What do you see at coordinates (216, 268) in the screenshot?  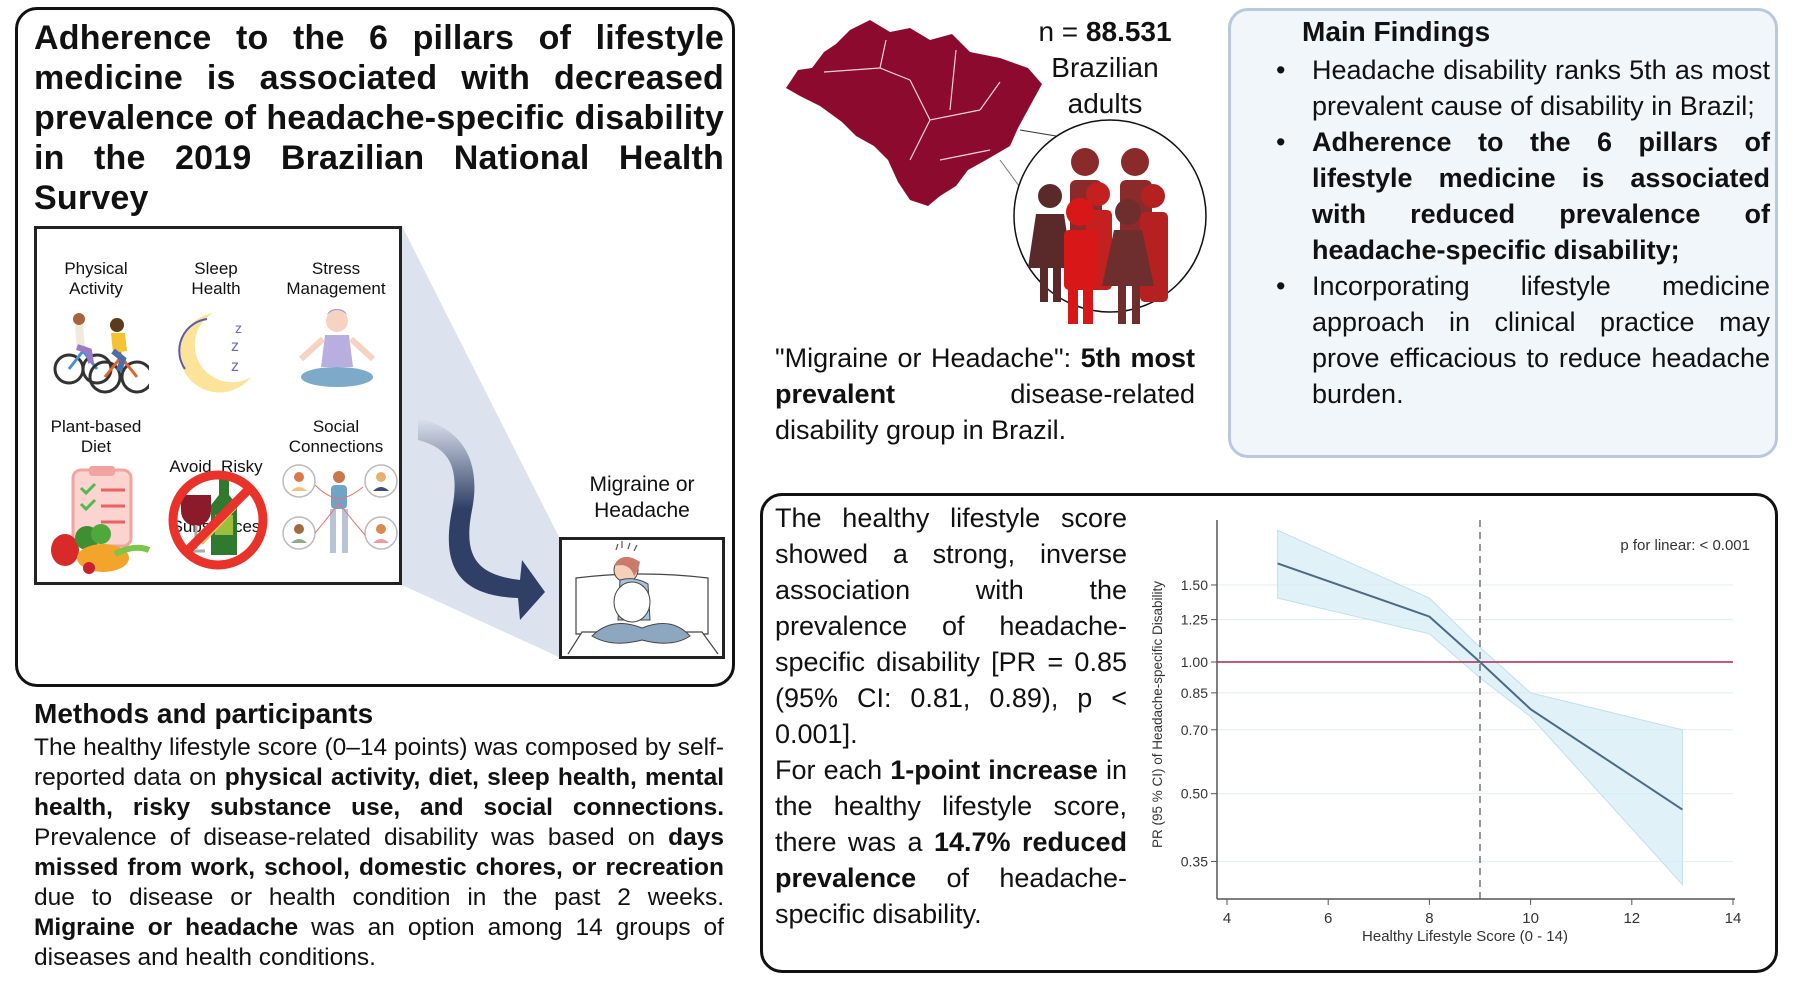 I see `pillar-label: Sleep` at bounding box center [216, 268].